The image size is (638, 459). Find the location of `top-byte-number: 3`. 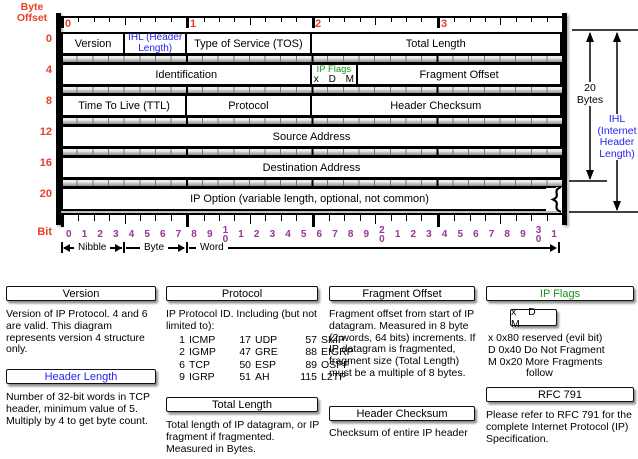

top-byte-number: 3 is located at coordinates (444, 24).